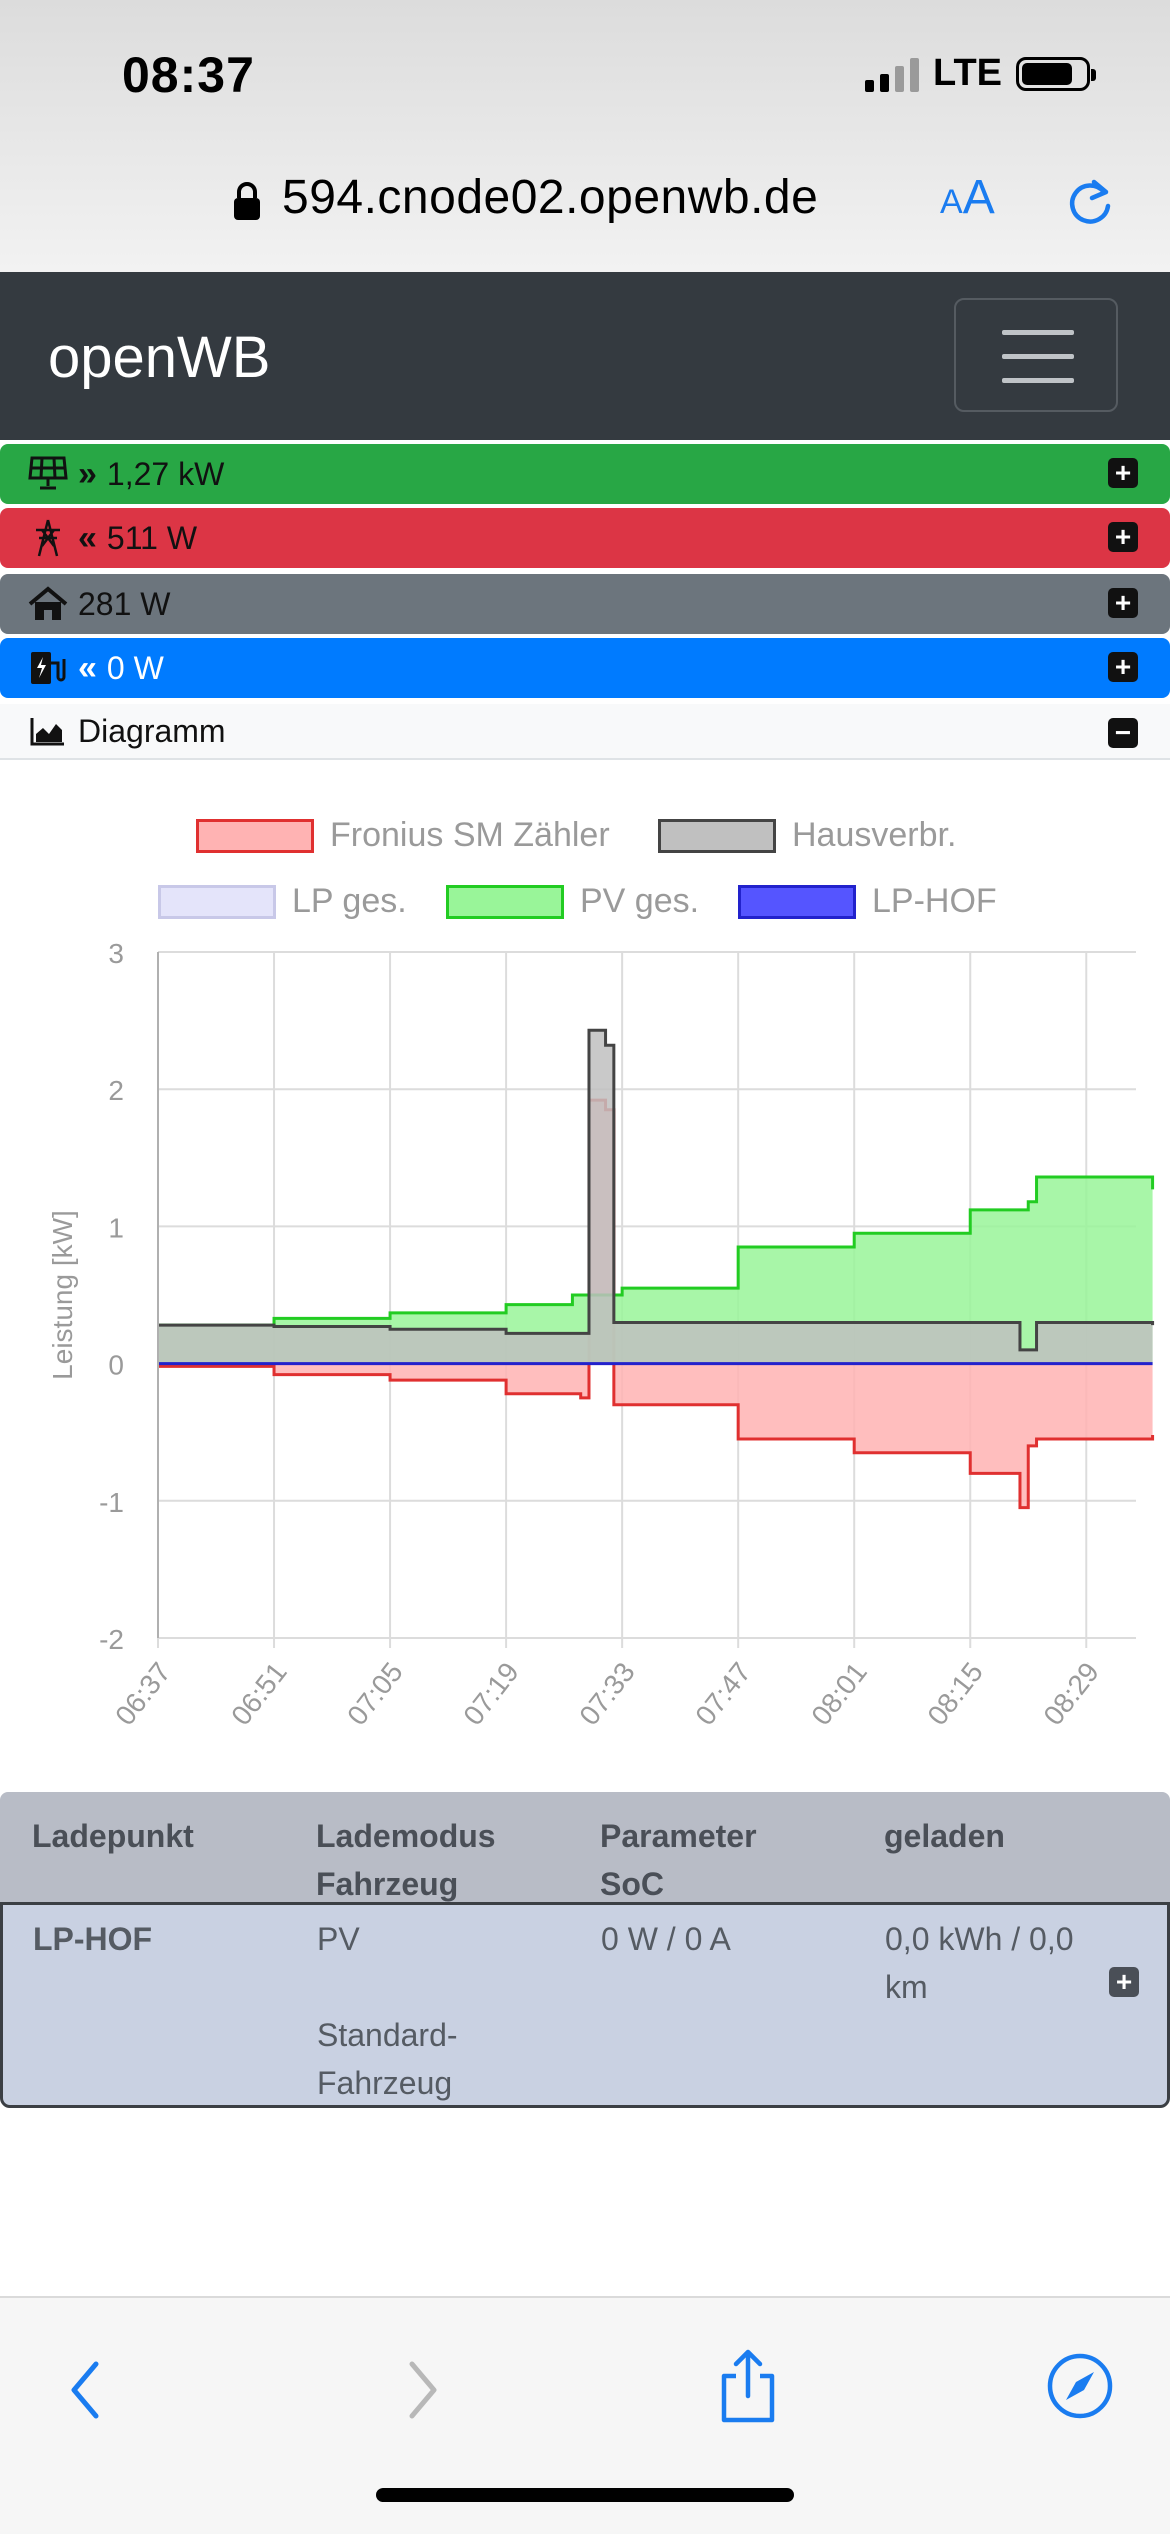  Describe the element at coordinates (387, 2059) in the screenshot. I see `cell-vehicle: Standard- Fahrzeug` at that location.